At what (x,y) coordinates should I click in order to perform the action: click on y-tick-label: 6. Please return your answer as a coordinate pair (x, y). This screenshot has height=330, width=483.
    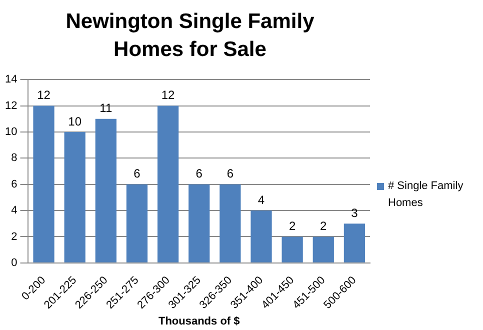
    Looking at the image, I should click on (14, 184).